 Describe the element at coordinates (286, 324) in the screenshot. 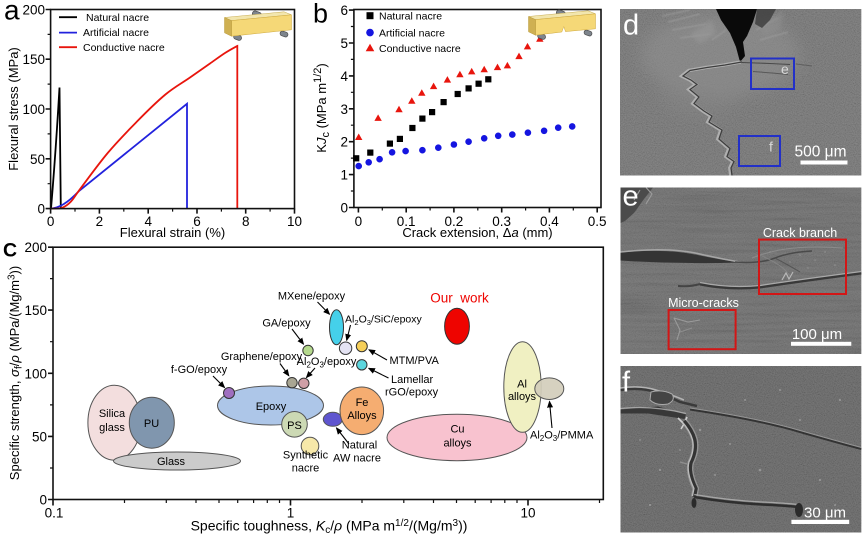

I see `svg-text: GA/epoxy` at that location.